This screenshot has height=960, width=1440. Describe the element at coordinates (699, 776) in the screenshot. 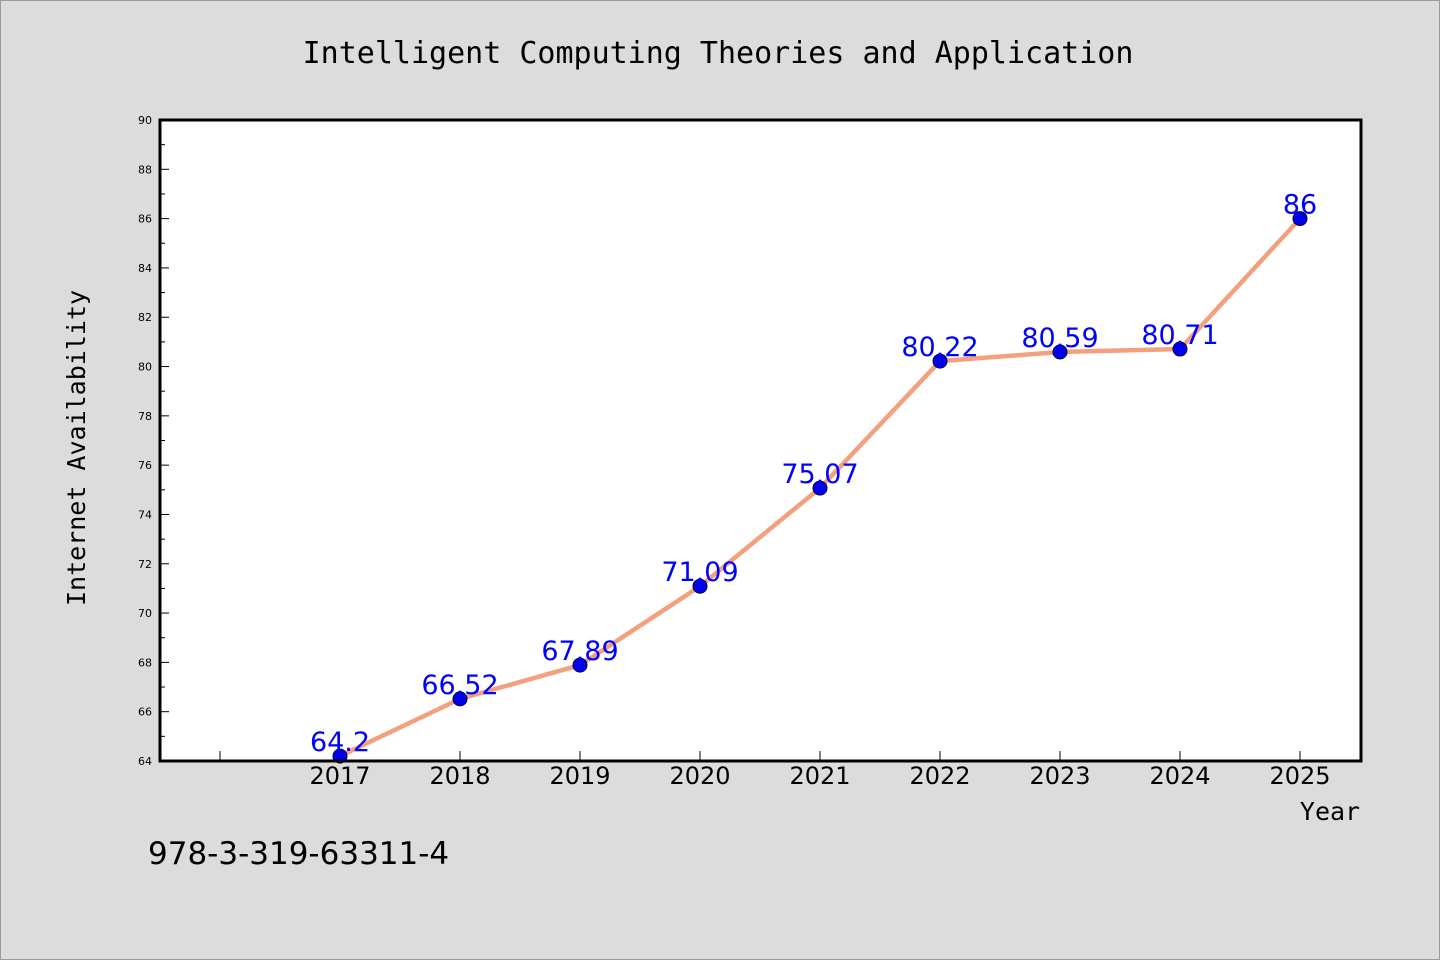

I see `x-tick-label: 2020` at that location.